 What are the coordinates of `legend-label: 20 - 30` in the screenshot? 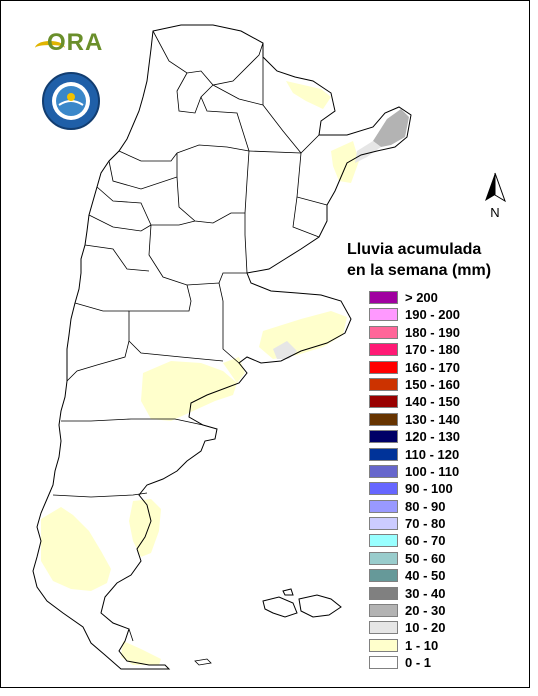 It's located at (425, 611).